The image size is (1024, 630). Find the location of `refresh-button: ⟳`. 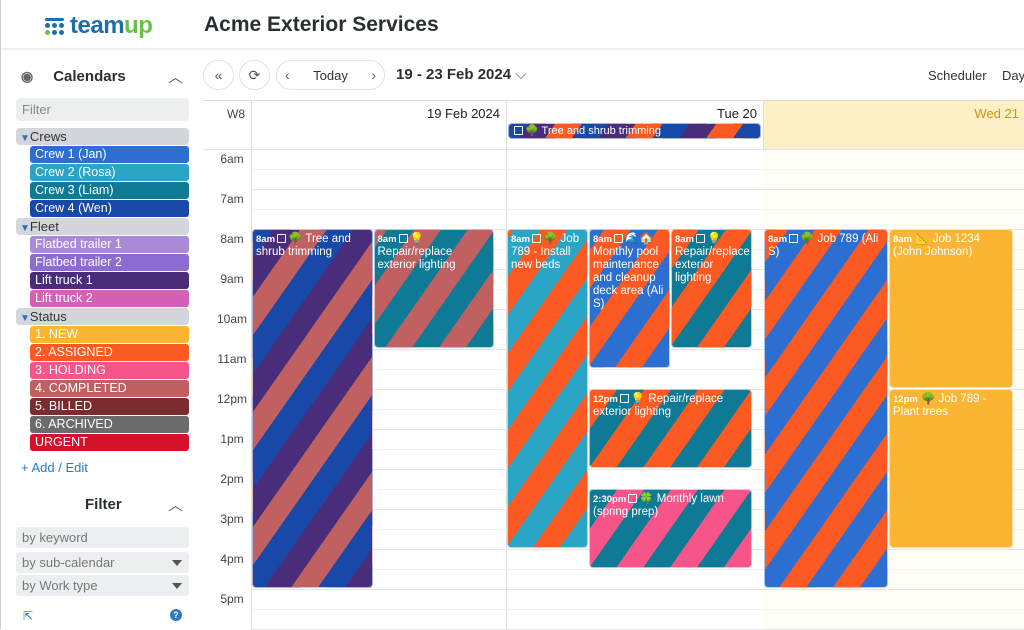

refresh-button: ⟳ is located at coordinates (254, 75).